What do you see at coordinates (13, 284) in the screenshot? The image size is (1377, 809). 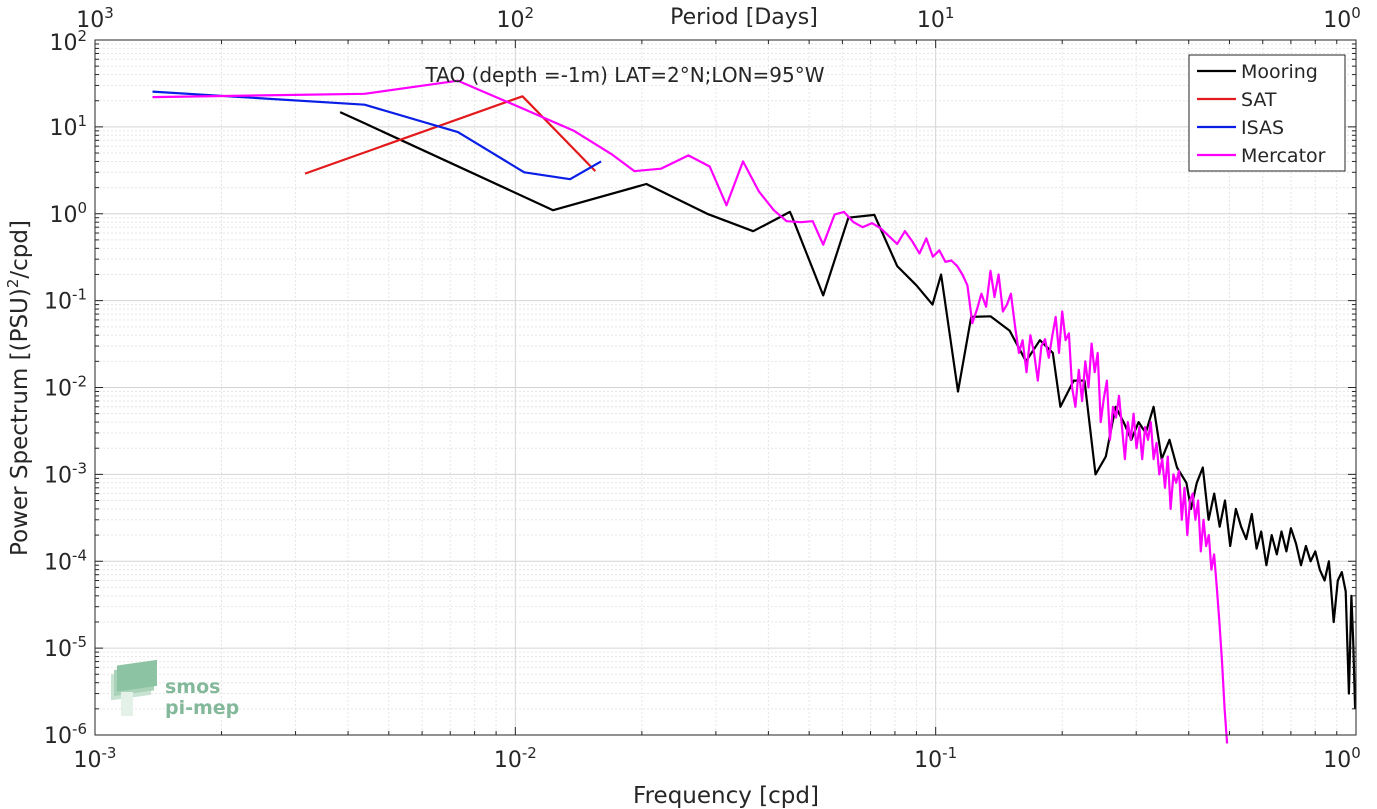 I see `y-axis-label-sup: 2` at bounding box center [13, 284].